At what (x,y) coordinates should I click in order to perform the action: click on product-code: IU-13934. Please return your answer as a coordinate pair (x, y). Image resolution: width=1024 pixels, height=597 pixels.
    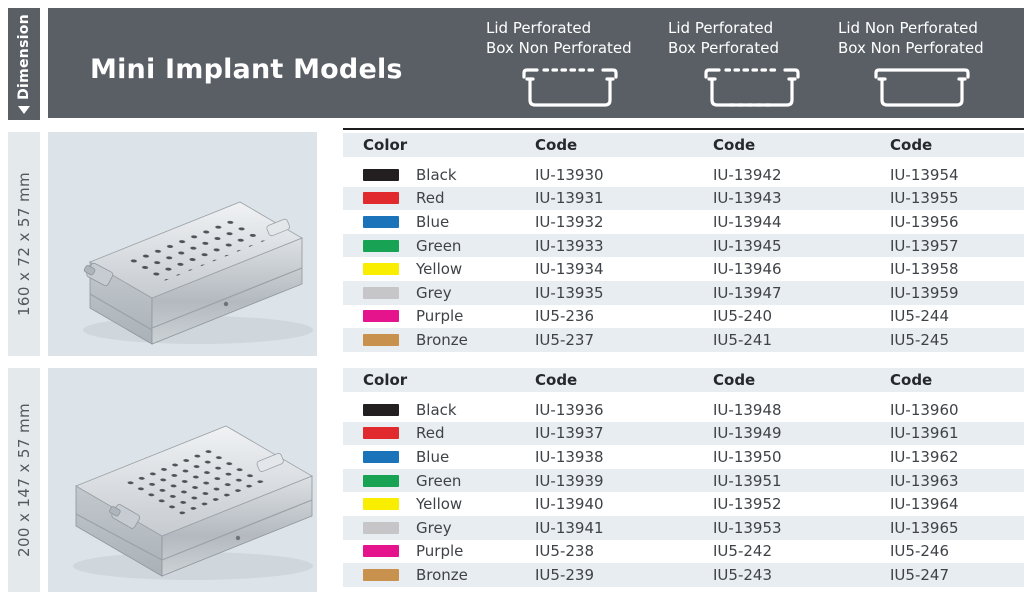
    Looking at the image, I should click on (569, 269).